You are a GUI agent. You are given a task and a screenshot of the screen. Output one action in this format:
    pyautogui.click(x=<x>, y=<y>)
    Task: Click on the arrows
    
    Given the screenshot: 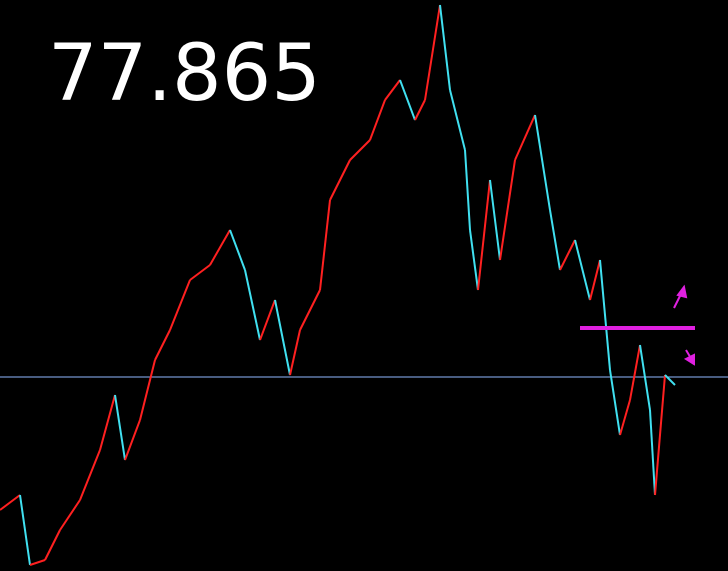 What is the action you would take?
    pyautogui.click(x=684, y=325)
    